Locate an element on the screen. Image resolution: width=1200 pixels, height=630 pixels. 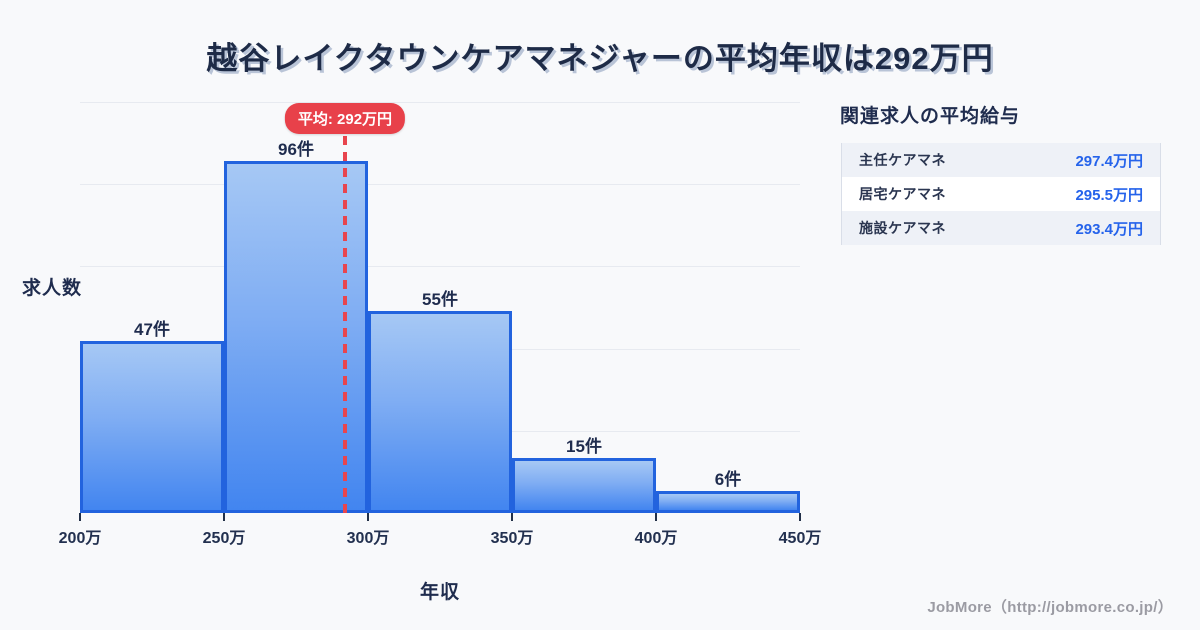
average-line is located at coordinates (344, 324).